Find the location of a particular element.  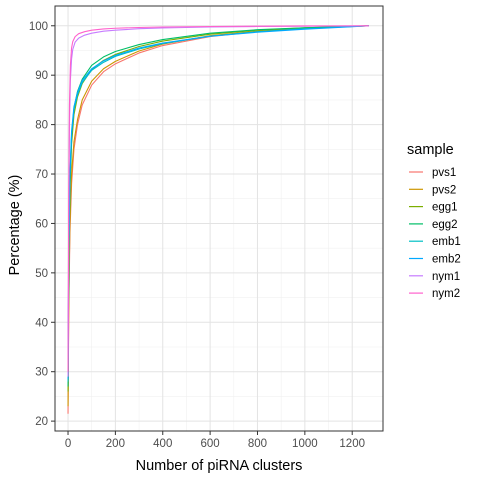

x-axis-label: Number of piRNA clusters is located at coordinates (219, 466).